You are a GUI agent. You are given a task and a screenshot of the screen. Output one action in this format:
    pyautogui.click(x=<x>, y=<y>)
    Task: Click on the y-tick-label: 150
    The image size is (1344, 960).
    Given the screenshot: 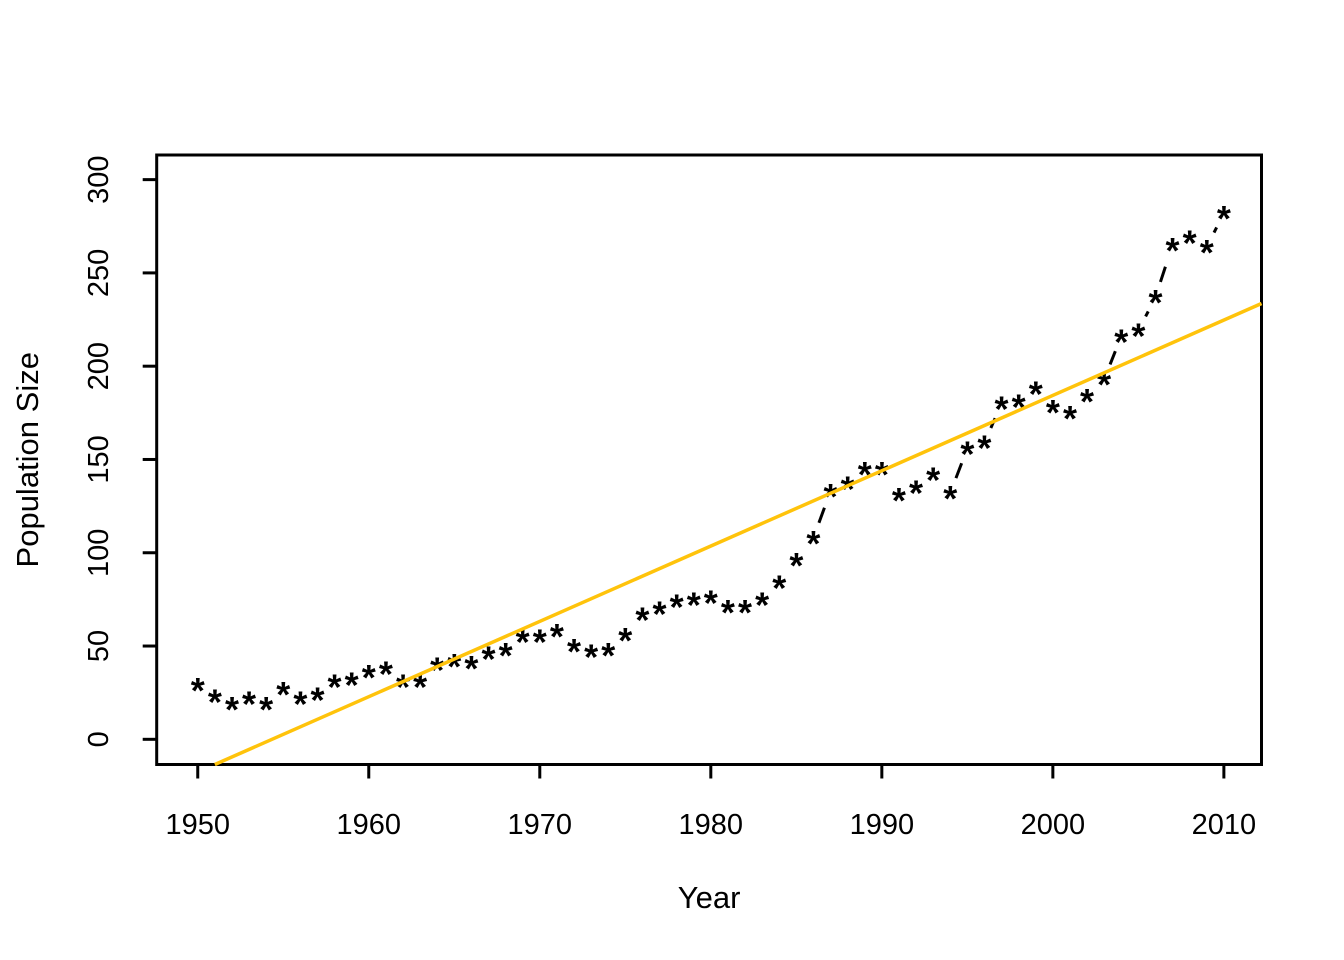 What is the action you would take?
    pyautogui.click(x=99, y=459)
    